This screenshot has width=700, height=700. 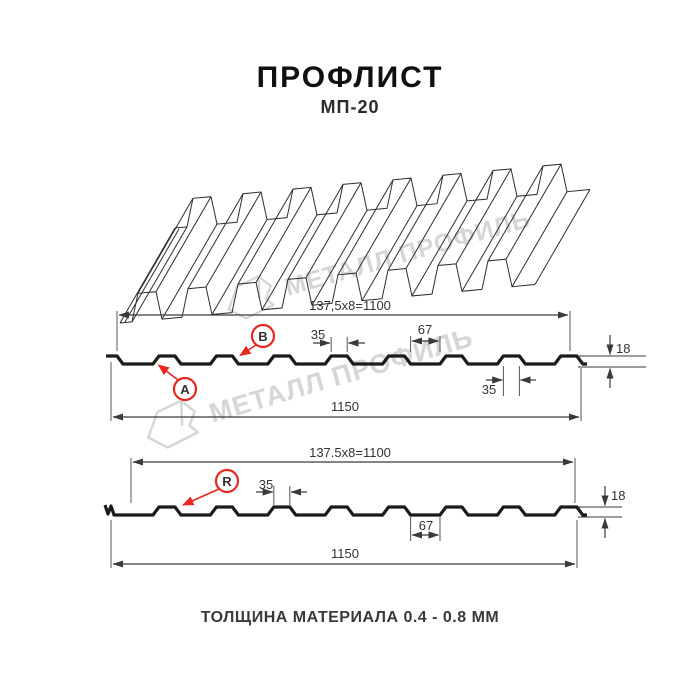 What do you see at coordinates (350, 305) in the screenshot?
I see `dim-pitch-top: 137,5x8=1100` at bounding box center [350, 305].